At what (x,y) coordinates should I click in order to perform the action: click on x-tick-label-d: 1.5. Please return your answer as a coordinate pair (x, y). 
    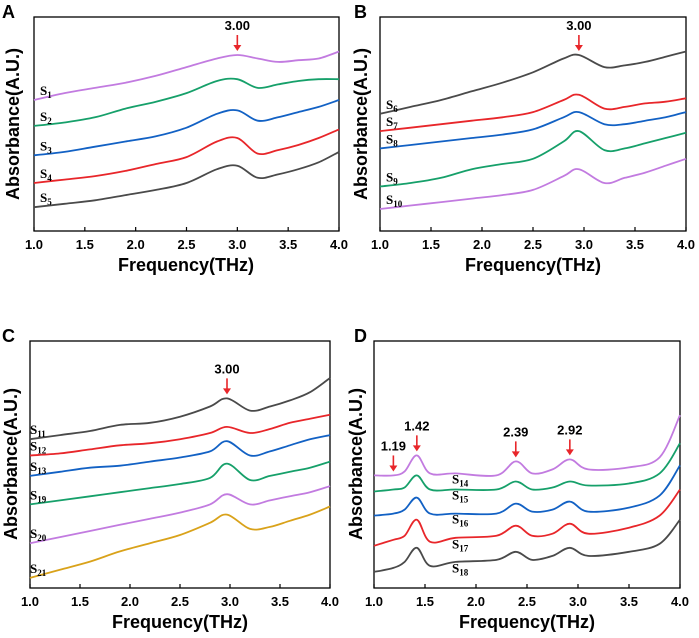
    Looking at the image, I should click on (425, 601).